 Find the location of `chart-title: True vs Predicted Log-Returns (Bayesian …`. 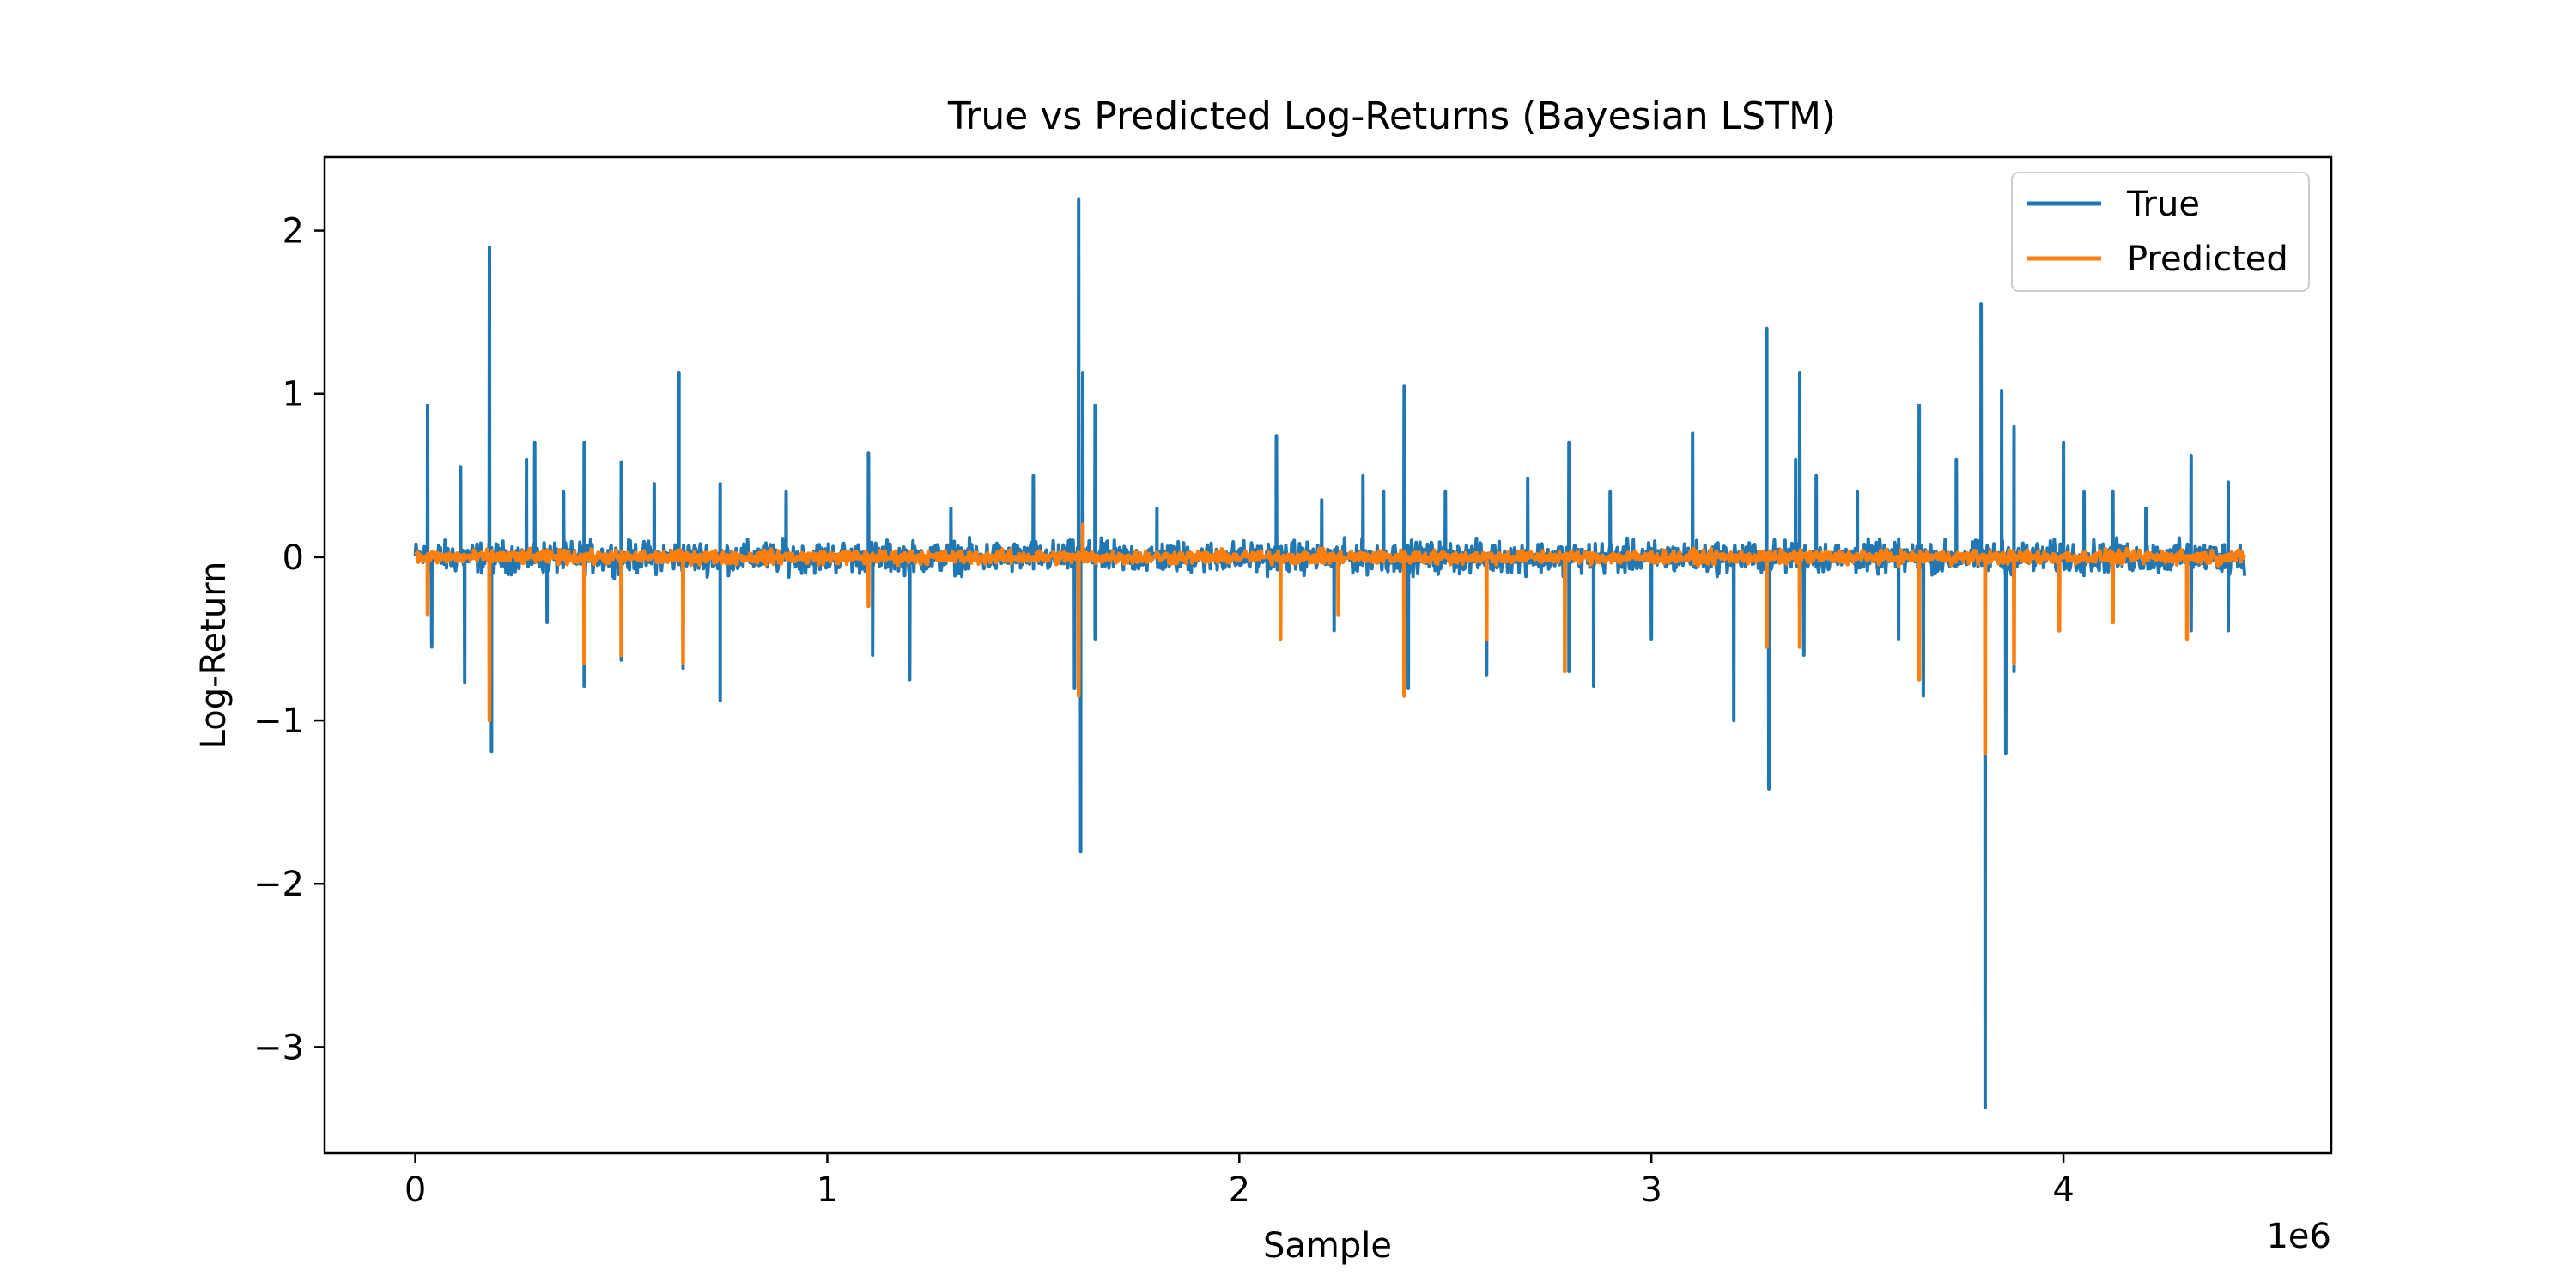

chart-title: True vs Predicted Log-Returns (Bayesian … is located at coordinates (1391, 116).